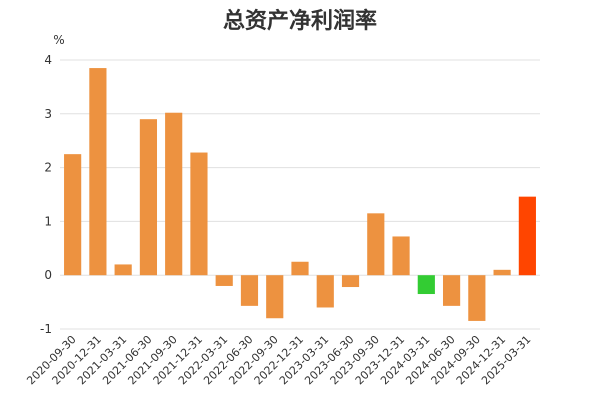 The image size is (600, 400). I want to click on y-tick-label: 3, so click(48, 114).